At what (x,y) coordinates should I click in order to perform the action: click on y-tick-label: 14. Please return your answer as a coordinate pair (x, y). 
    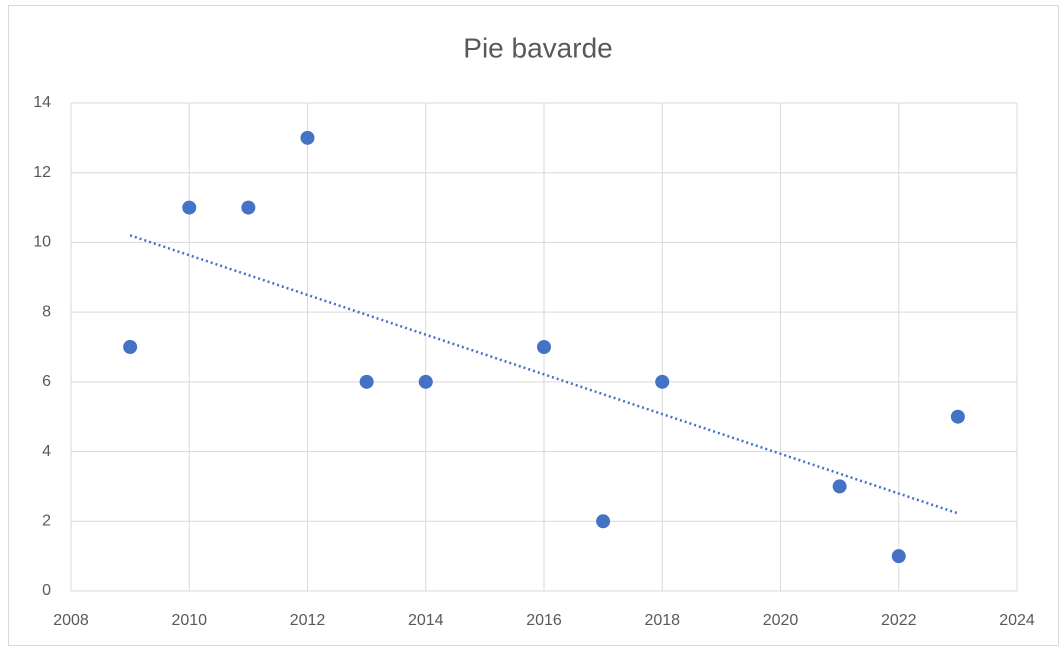
    Looking at the image, I should click on (42, 102).